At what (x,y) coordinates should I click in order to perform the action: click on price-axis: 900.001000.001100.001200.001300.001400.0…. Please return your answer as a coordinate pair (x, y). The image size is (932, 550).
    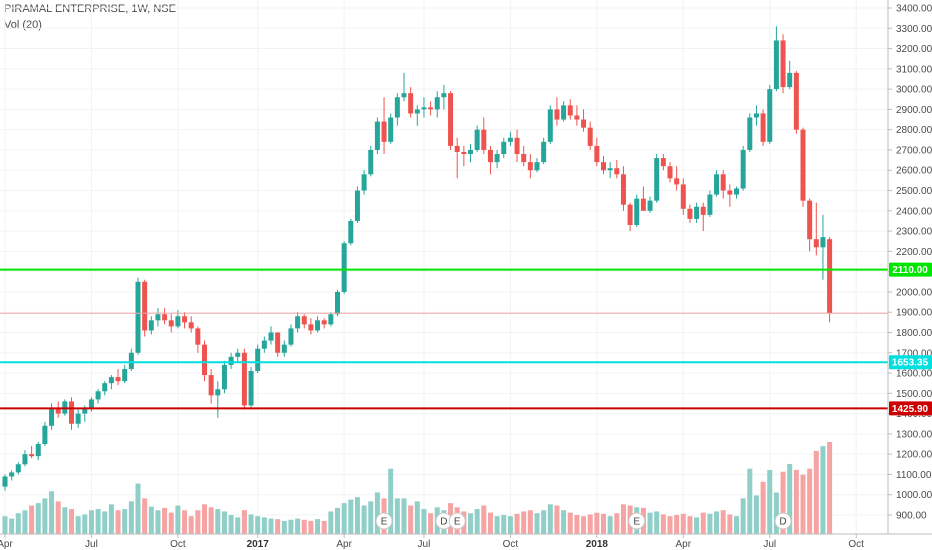
    Looking at the image, I should click on (910, 263).